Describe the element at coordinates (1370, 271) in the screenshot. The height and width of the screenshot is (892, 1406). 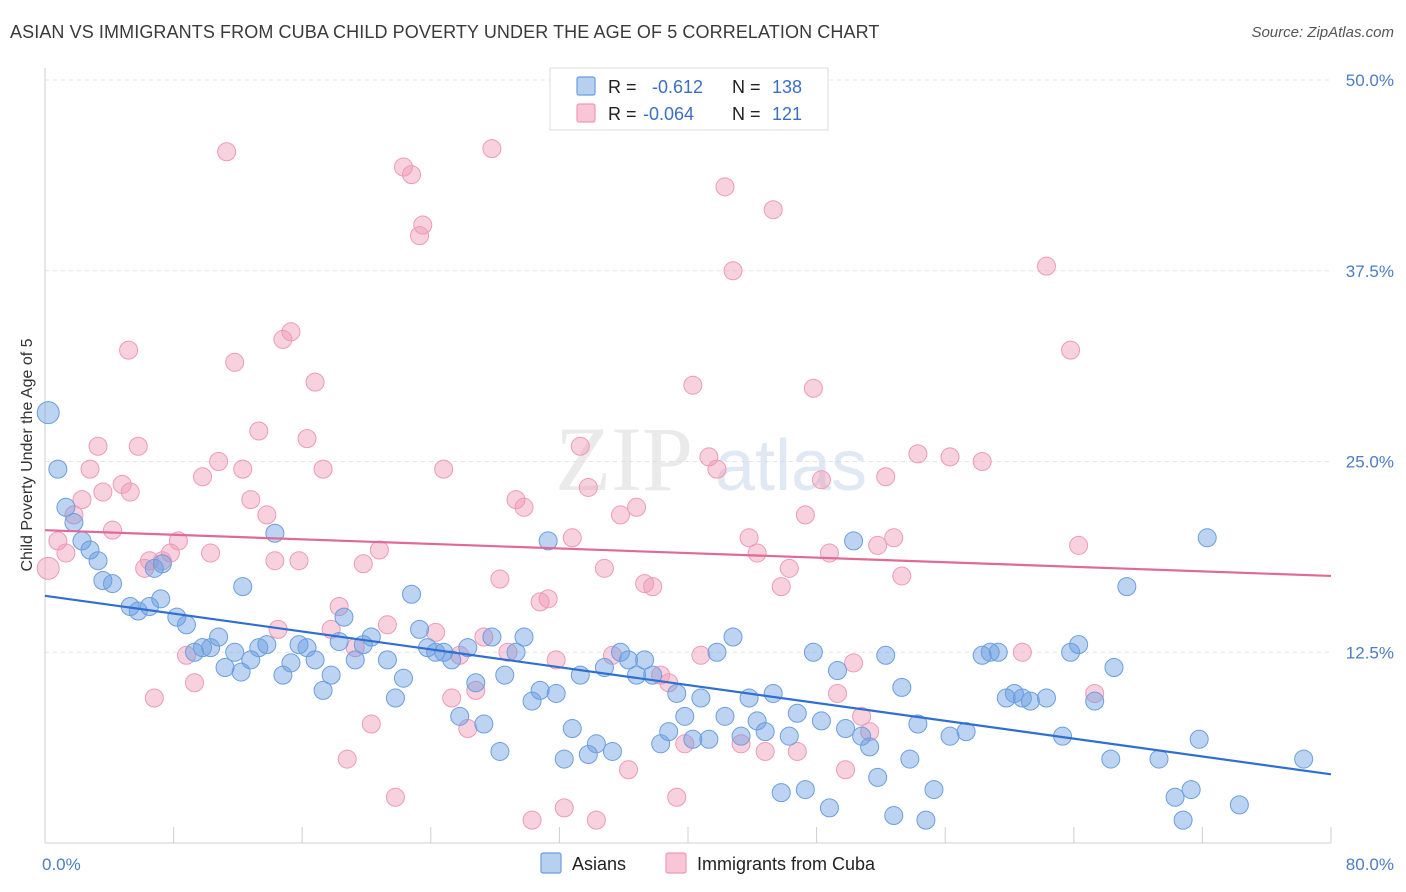
I see `y-tick-label-2: 37.5%` at that location.